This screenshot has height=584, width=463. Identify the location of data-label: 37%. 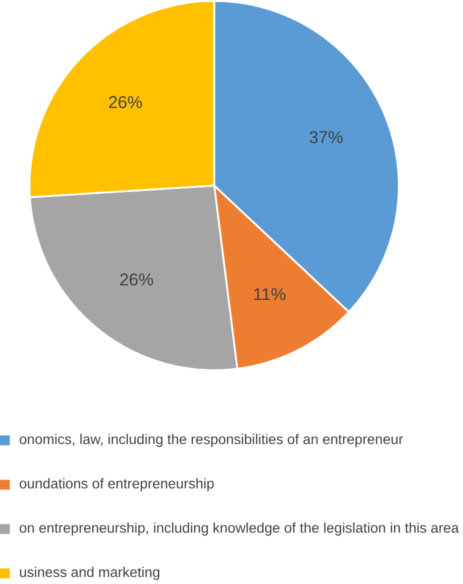
(326, 137).